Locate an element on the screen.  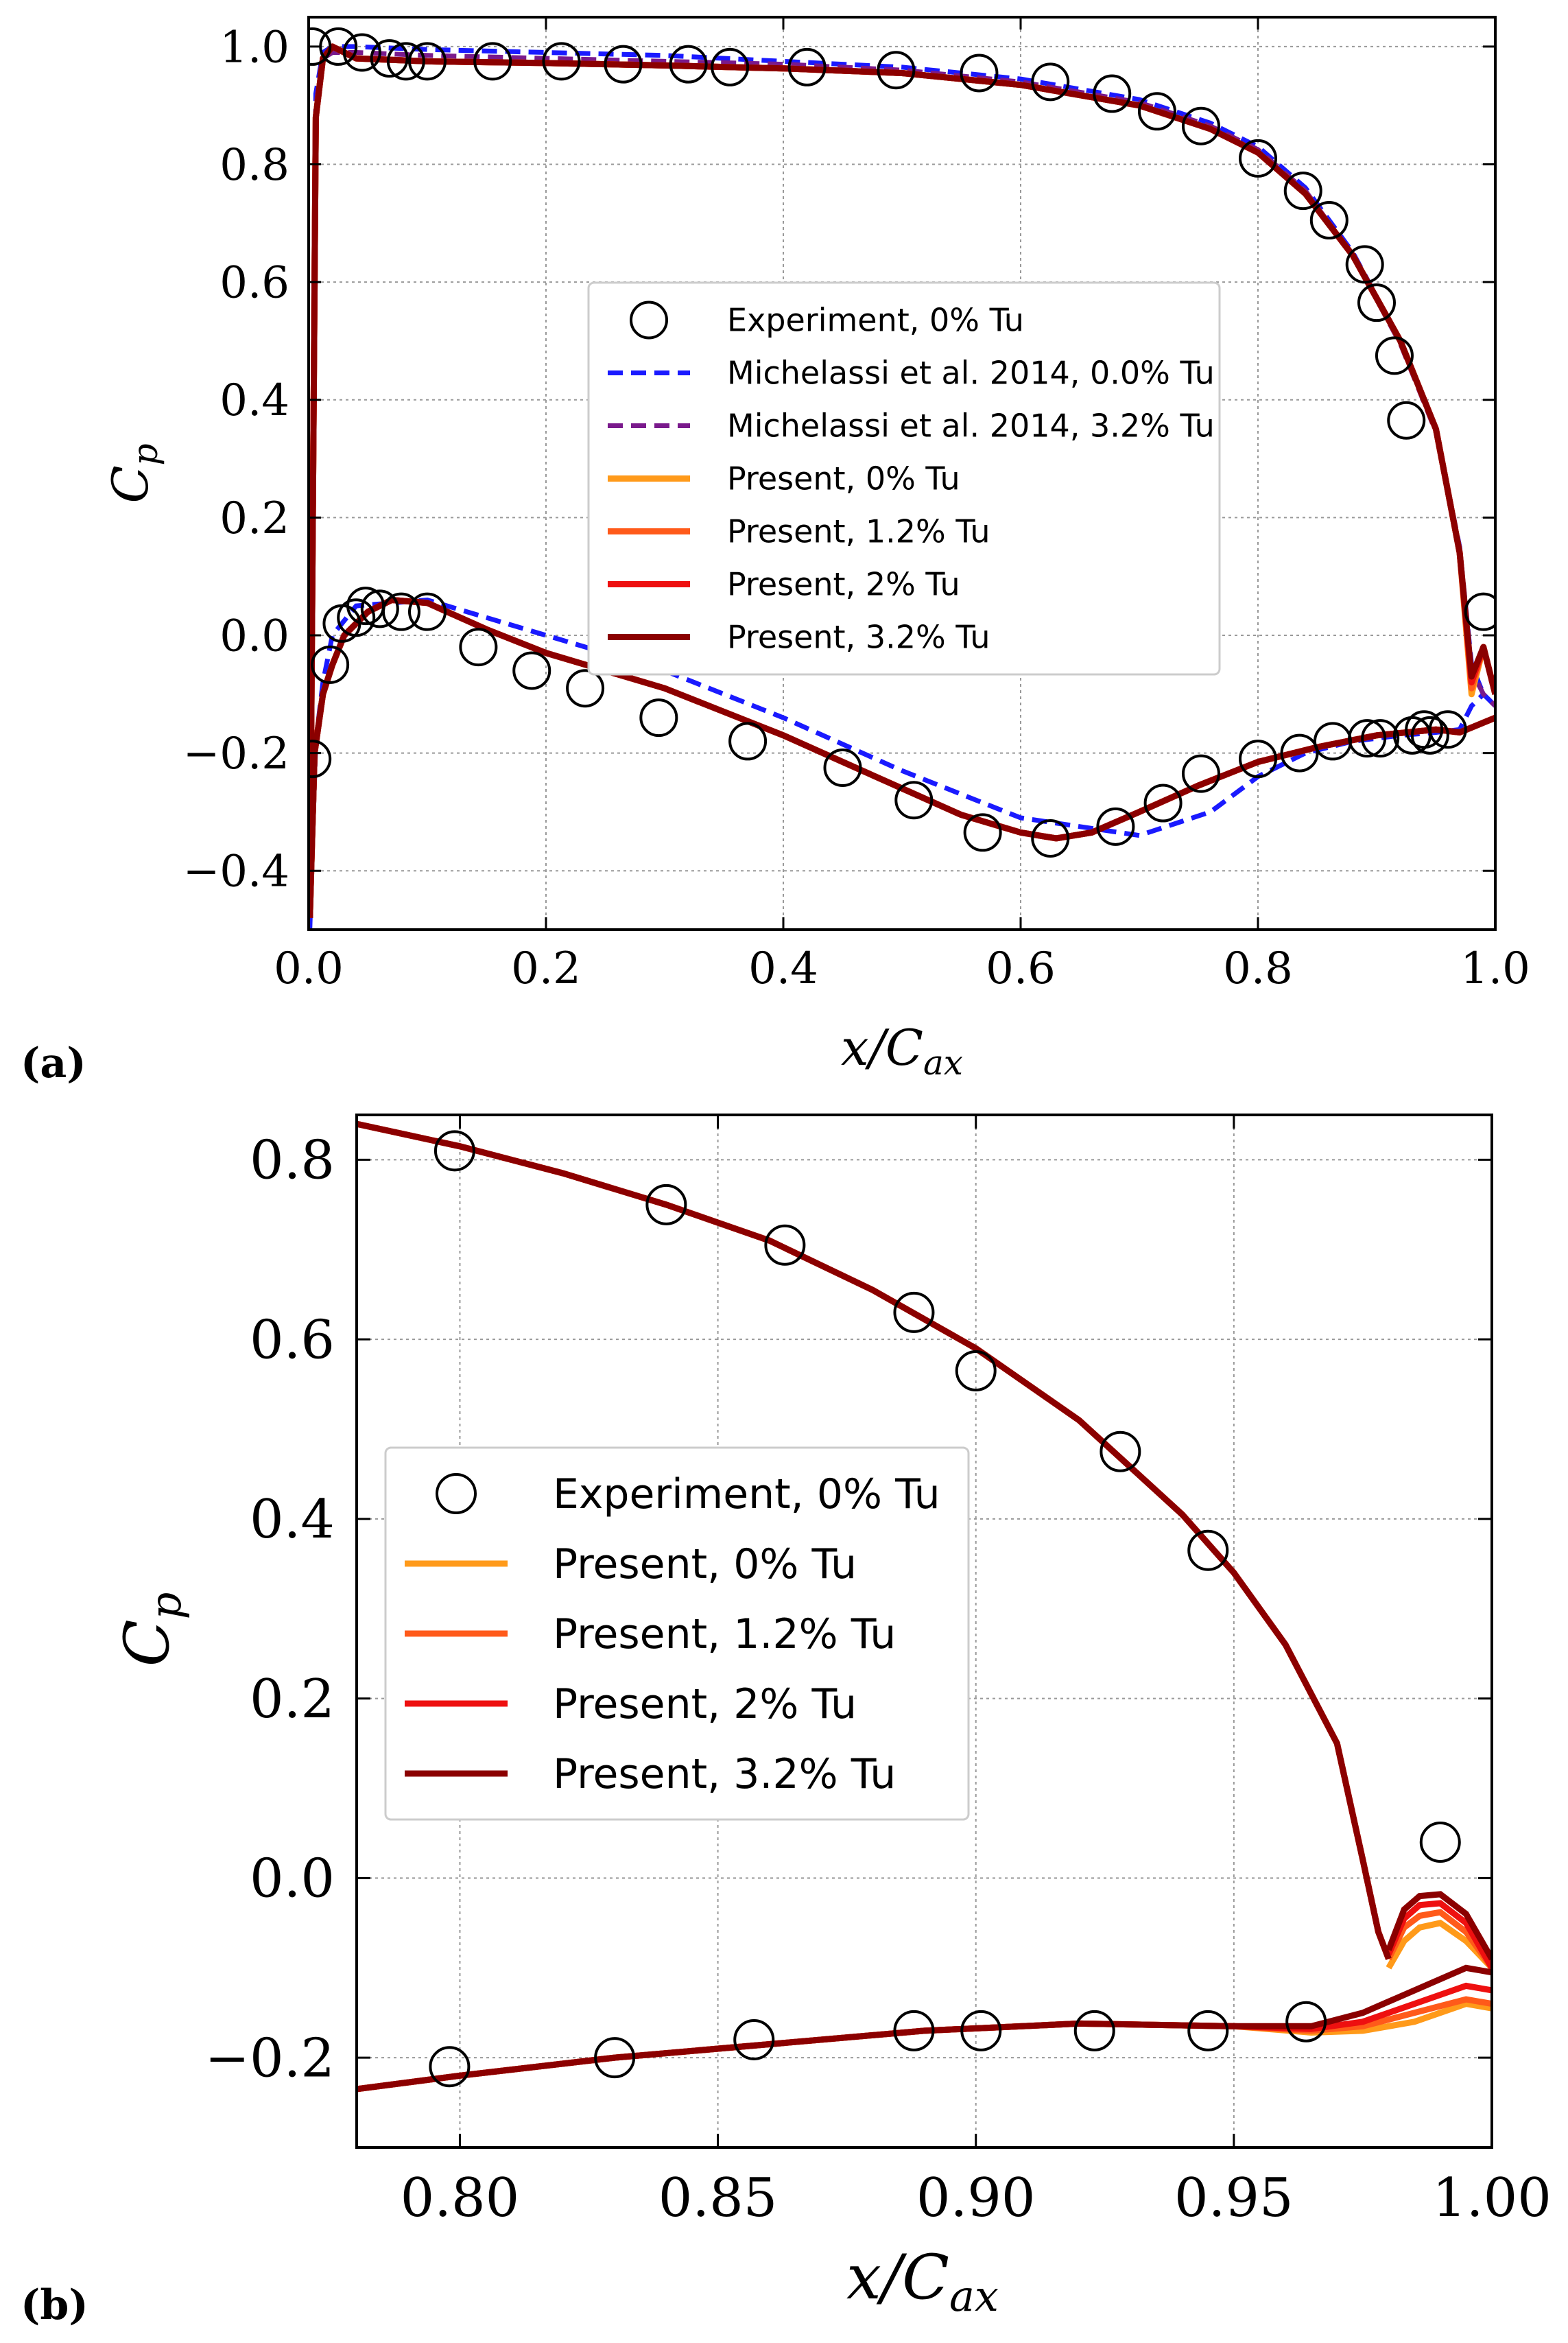
panel-a-legend-label-1: Michelassi et al. 2014, 0.0% Tu is located at coordinates (971, 373).